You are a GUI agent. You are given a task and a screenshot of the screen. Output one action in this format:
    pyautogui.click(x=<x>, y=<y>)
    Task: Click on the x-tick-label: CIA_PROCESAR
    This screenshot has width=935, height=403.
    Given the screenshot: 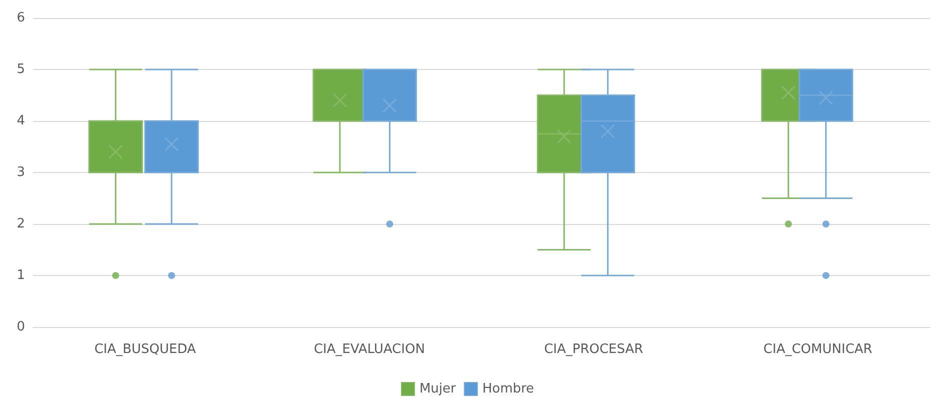 What is the action you would take?
    pyautogui.click(x=594, y=349)
    